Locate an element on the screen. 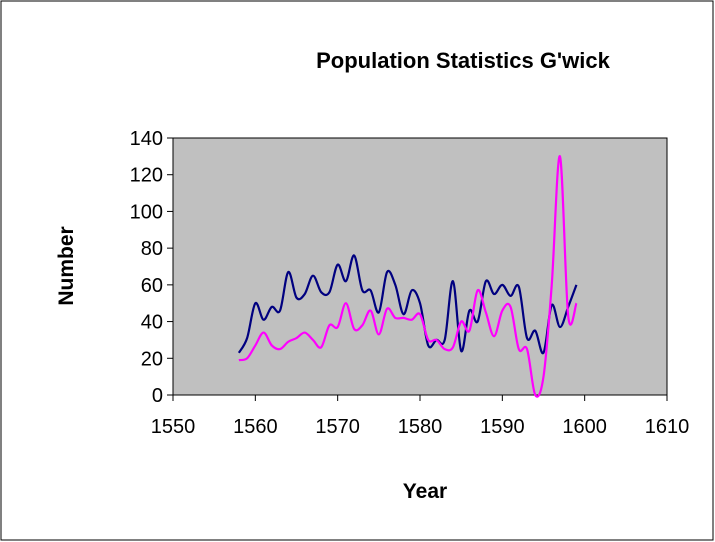  y-tick-label: 0 is located at coordinates (157, 396).